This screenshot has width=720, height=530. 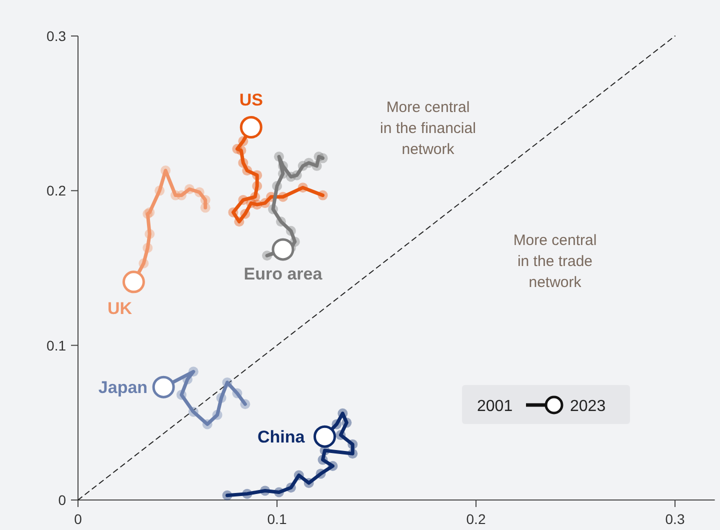 What do you see at coordinates (78, 519) in the screenshot?
I see `x-tick-label: 0` at bounding box center [78, 519].